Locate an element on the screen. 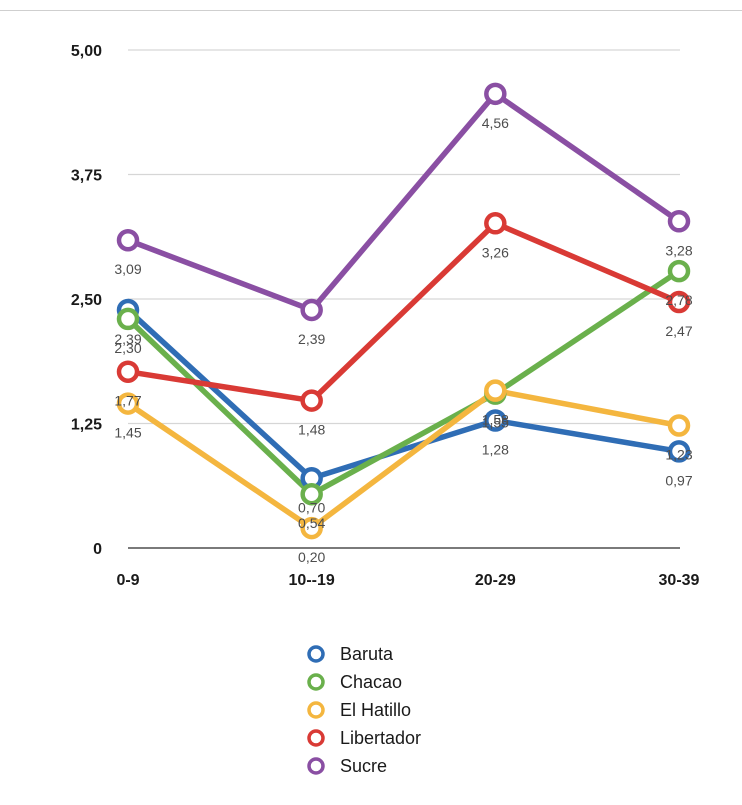 Image resolution: width=742 pixels, height=805 pixels. data-label-sucre: 3,28 is located at coordinates (678, 250).